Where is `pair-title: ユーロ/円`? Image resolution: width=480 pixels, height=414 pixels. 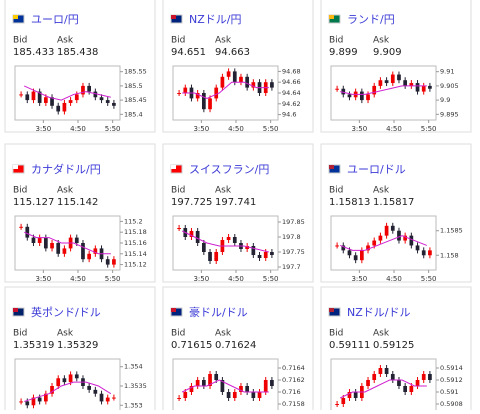
pair-title: ユーロ/円 is located at coordinates (55, 19).